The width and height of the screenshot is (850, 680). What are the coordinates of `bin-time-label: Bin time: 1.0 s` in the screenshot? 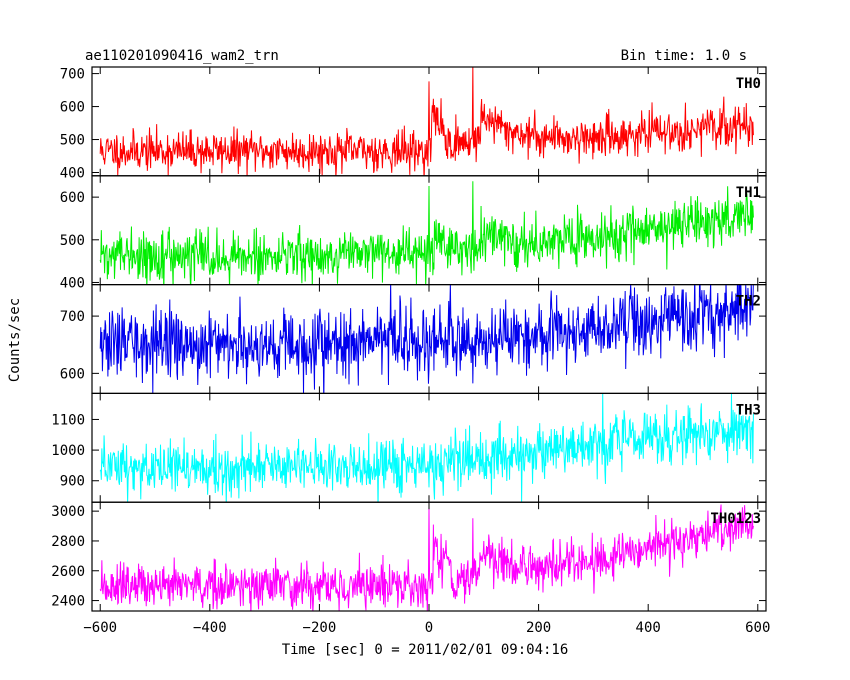 It's located at (684, 56).